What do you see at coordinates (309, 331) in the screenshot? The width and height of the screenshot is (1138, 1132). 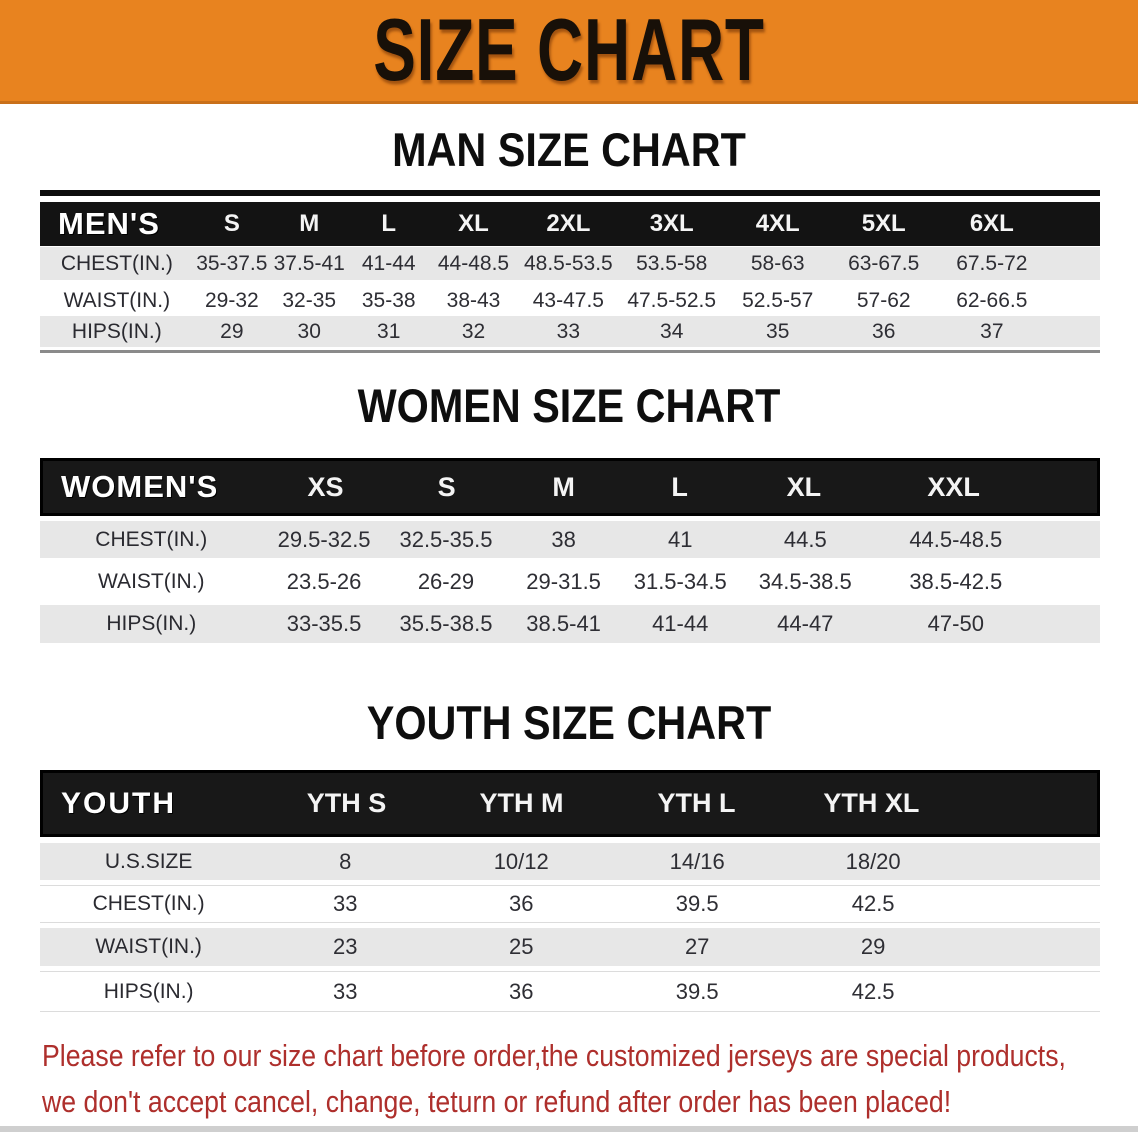 I see `cell: 30` at bounding box center [309, 331].